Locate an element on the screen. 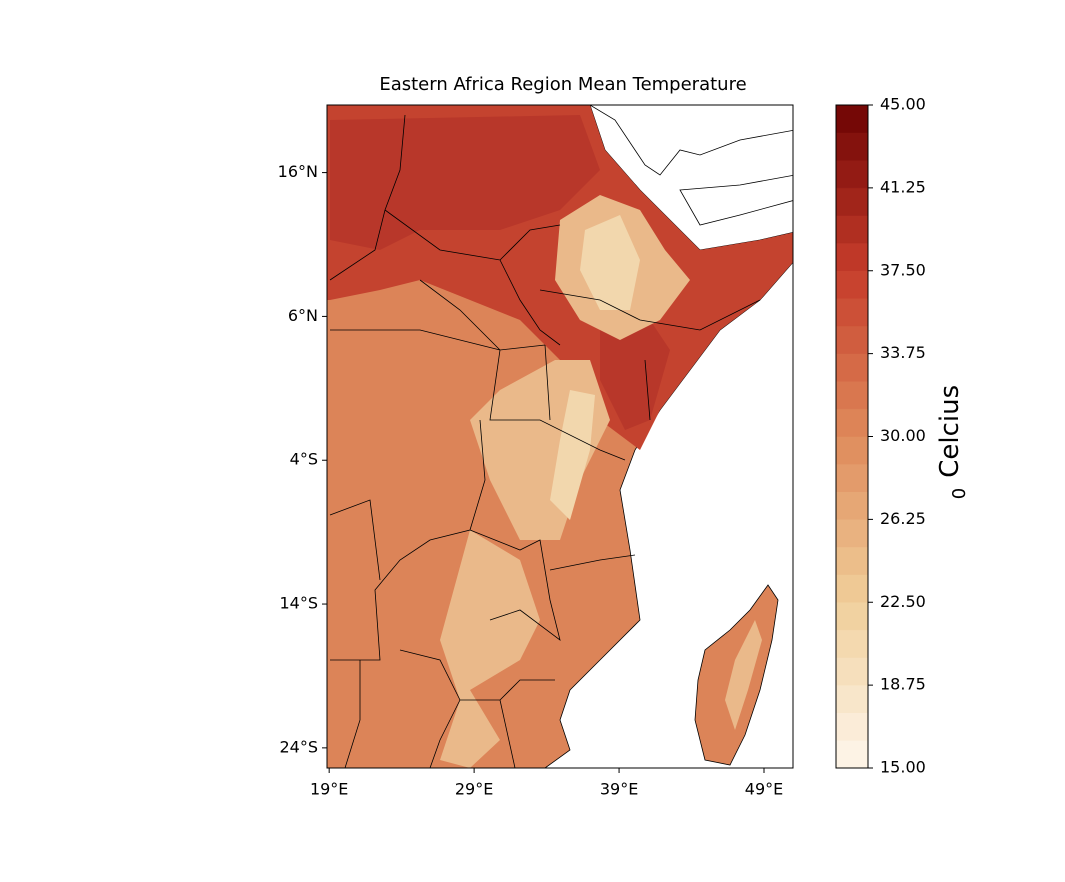  y-tick-label: 24°S is located at coordinates (298, 746).